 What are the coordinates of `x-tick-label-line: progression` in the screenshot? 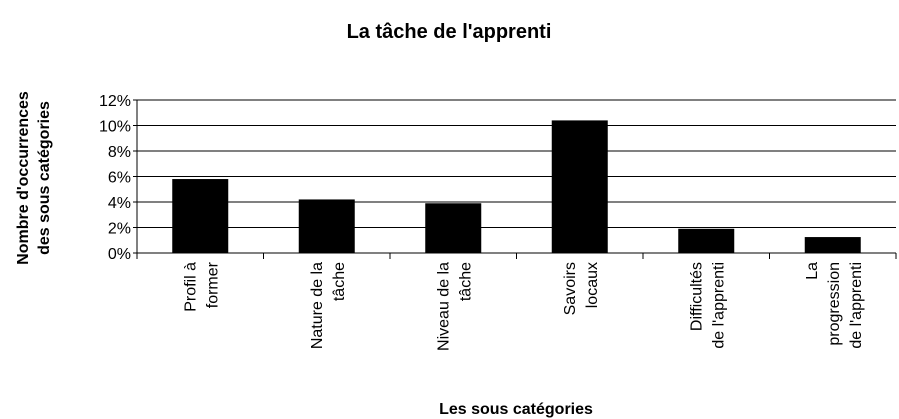 It's located at (834, 304).